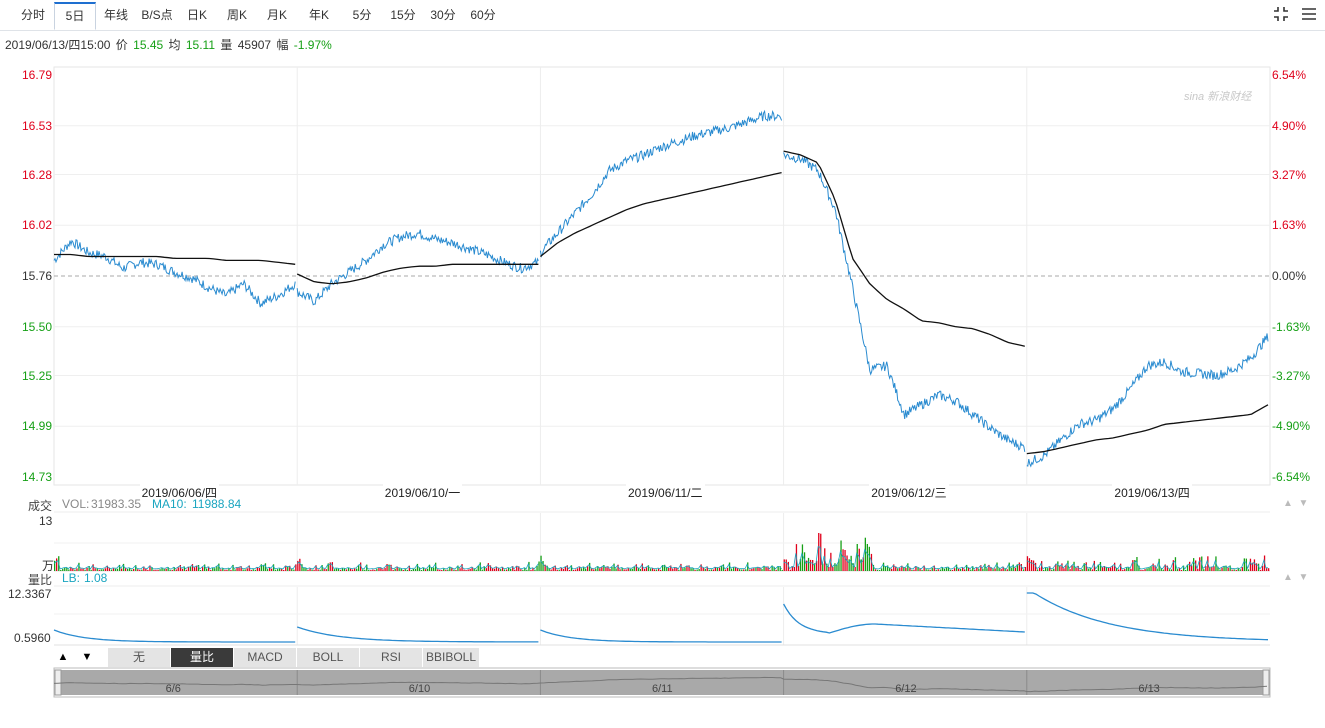 This screenshot has height=728, width=1325. What do you see at coordinates (1289, 75) in the screenshot?
I see `pct-tick-right: 6.54%` at bounding box center [1289, 75].